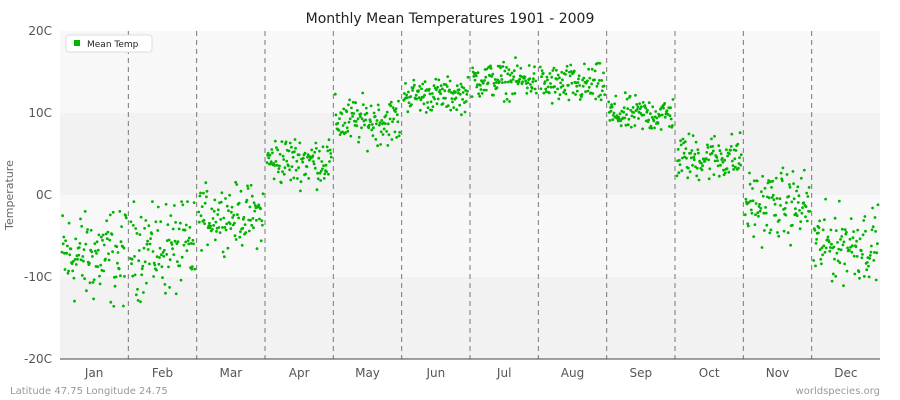 This screenshot has width=900, height=400. What do you see at coordinates (40, 113) in the screenshot?
I see `y-tick-label: 10C` at bounding box center [40, 113].